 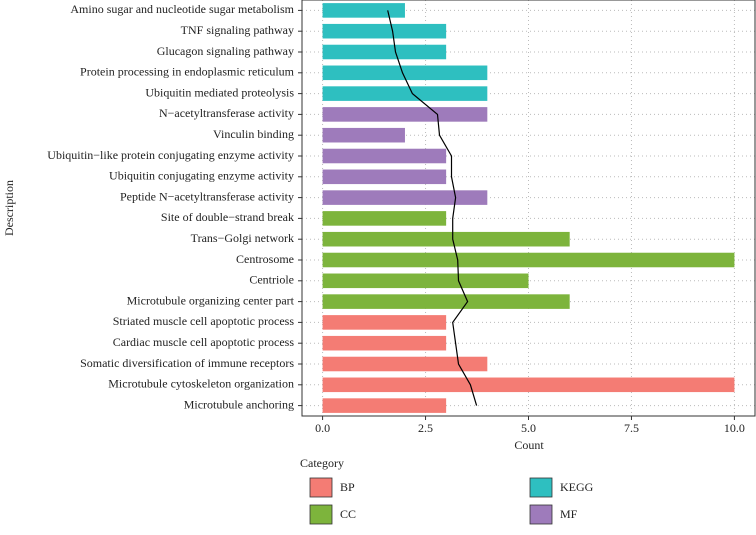 What do you see at coordinates (9, 208) in the screenshot?
I see `y-axis-title: Description` at bounding box center [9, 208].